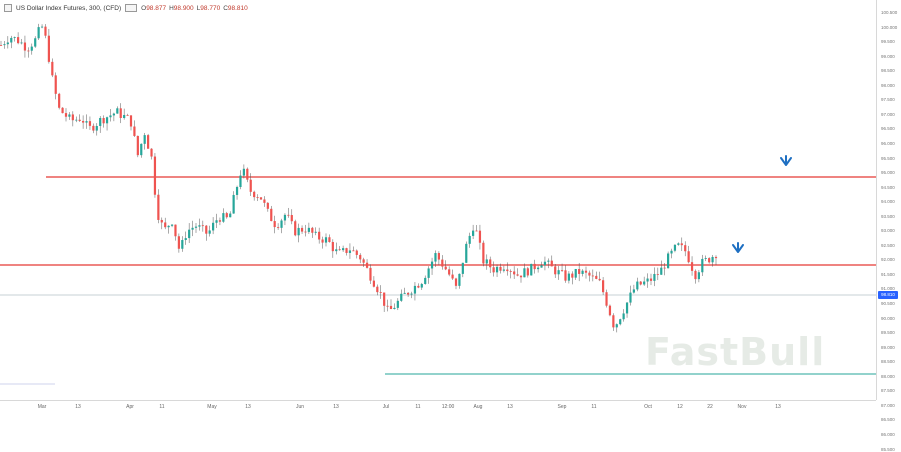 Image resolution: width=901 pixels, height=452 pixels. What do you see at coordinates (888, 216) in the screenshot?
I see `y-tick-label: 93.500` at bounding box center [888, 216].